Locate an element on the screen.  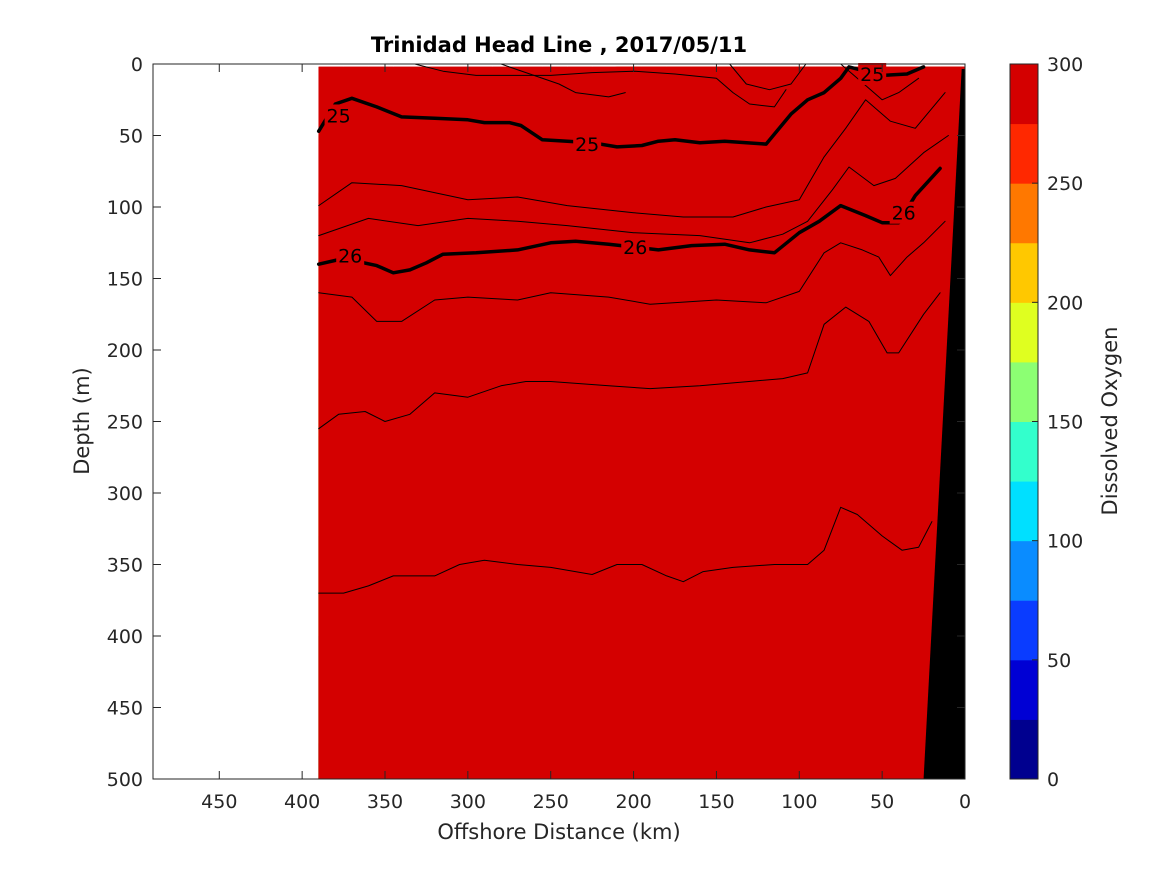
x-tick-label: 100 is located at coordinates (799, 802).